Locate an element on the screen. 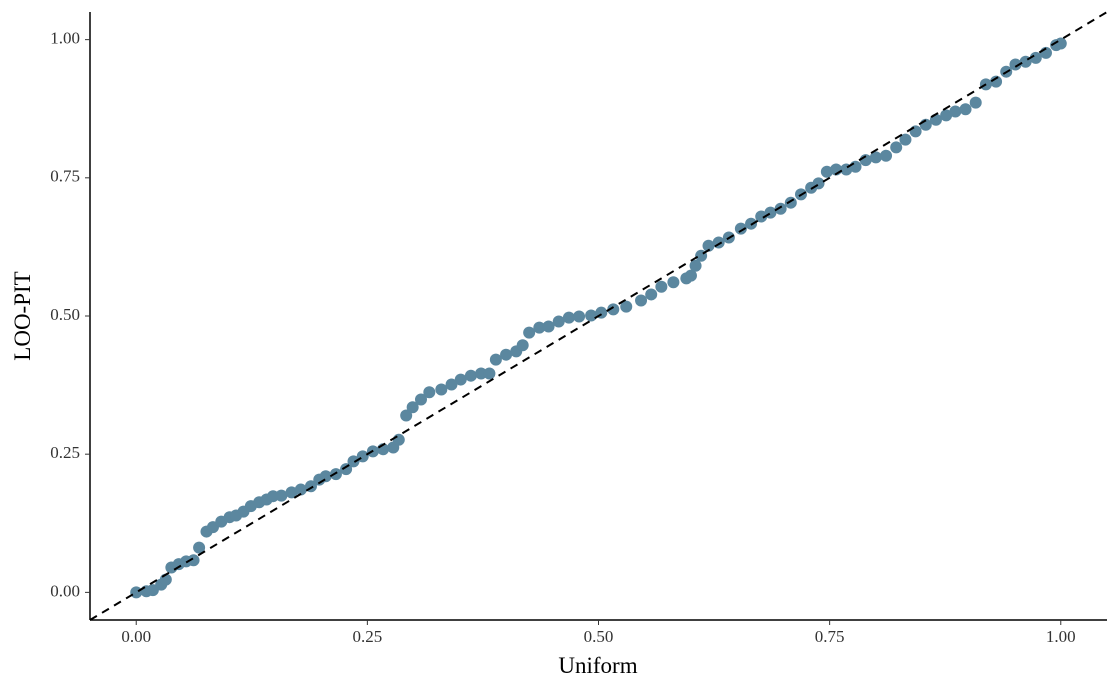 This screenshot has width=1120, height=692. y-tick-label: 0.75 is located at coordinates (65, 176).